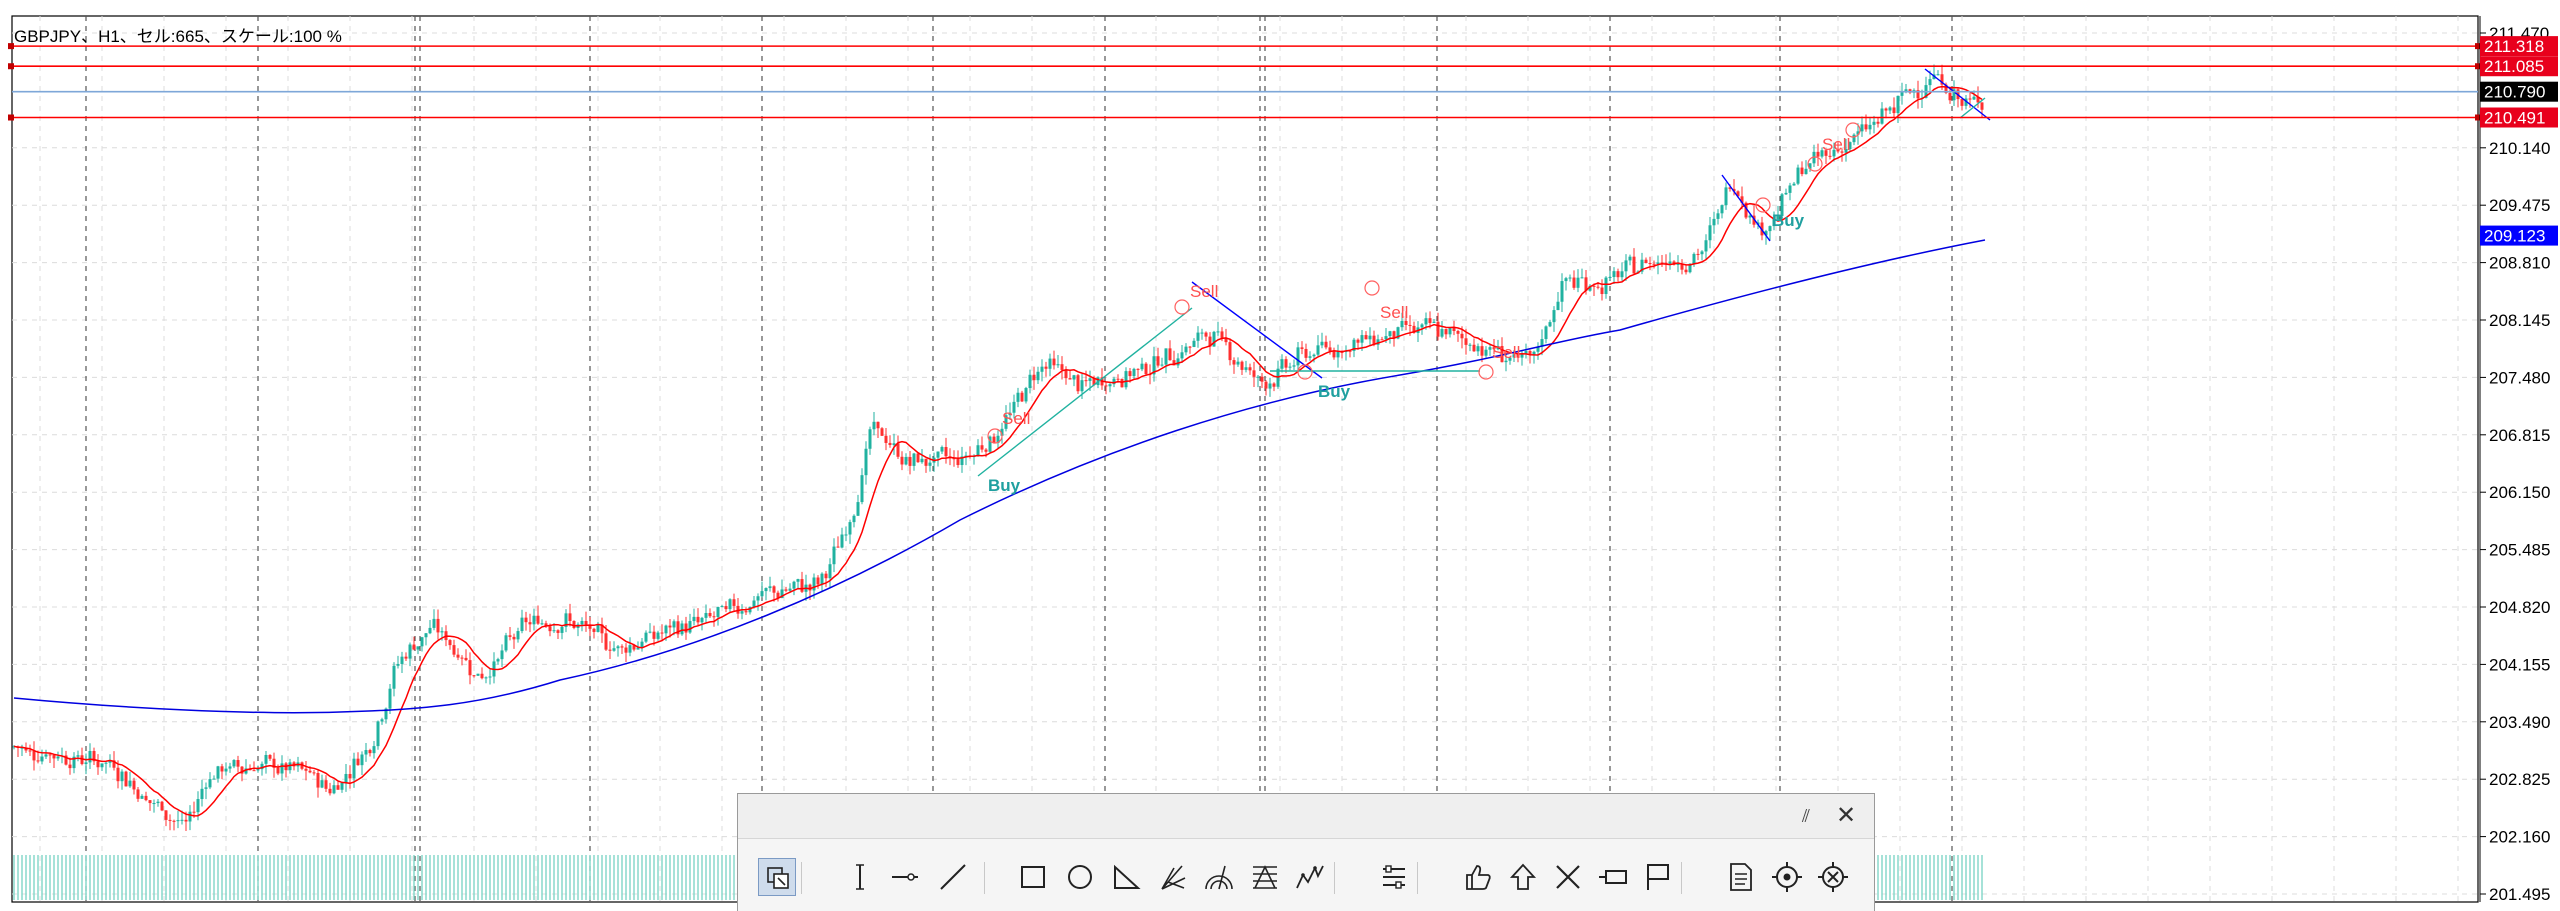  Describe the element at coordinates (2519, 66) in the screenshot. I see `price-level-label-bg` at that location.